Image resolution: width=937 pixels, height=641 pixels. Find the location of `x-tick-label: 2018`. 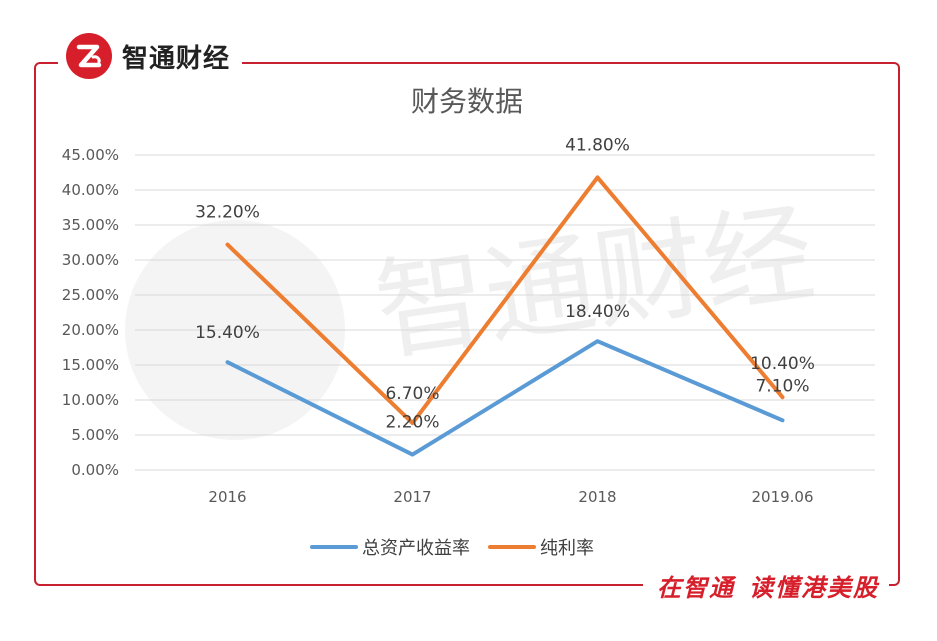

x-tick-label: 2018 is located at coordinates (597, 497).